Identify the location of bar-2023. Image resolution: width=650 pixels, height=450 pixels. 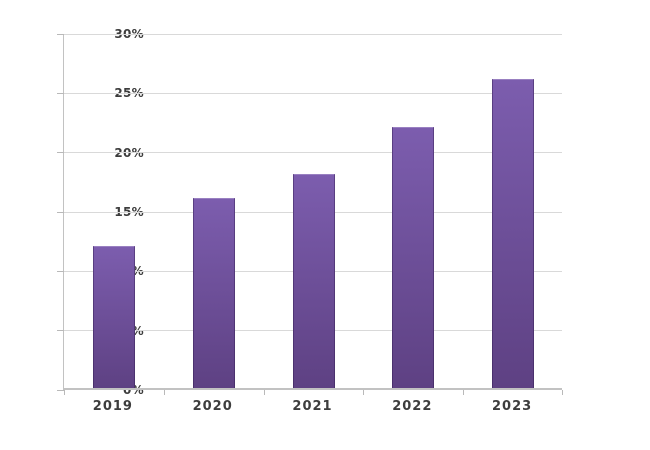
(513, 233).